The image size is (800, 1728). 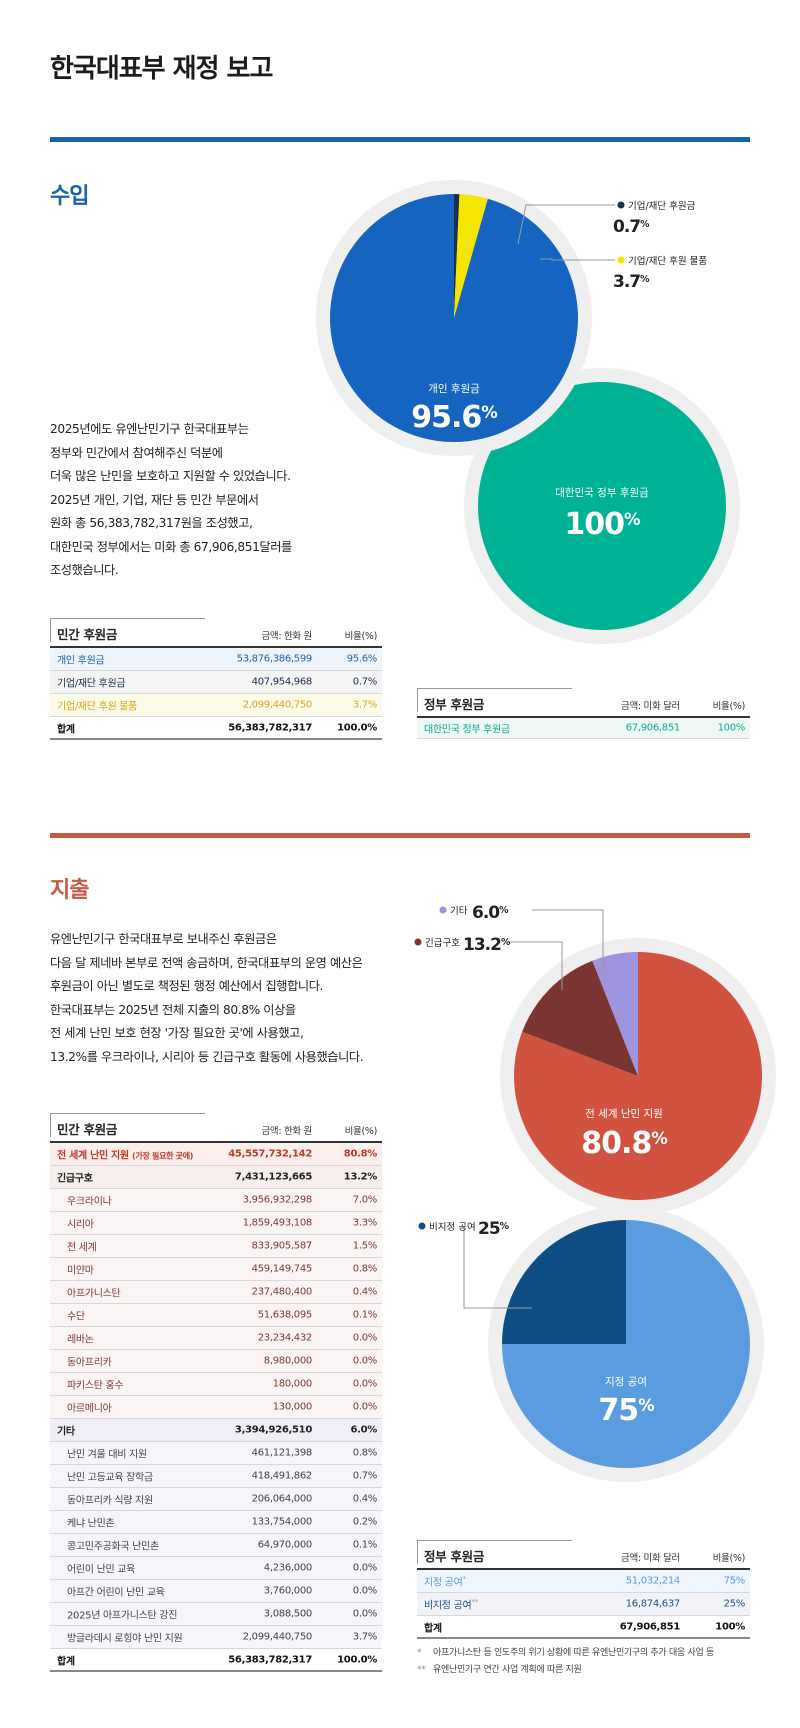 What do you see at coordinates (216, 1499) in the screenshot?
I see `table-row: 동아프리카 식량 지원 206,064,000 0.4%` at bounding box center [216, 1499].